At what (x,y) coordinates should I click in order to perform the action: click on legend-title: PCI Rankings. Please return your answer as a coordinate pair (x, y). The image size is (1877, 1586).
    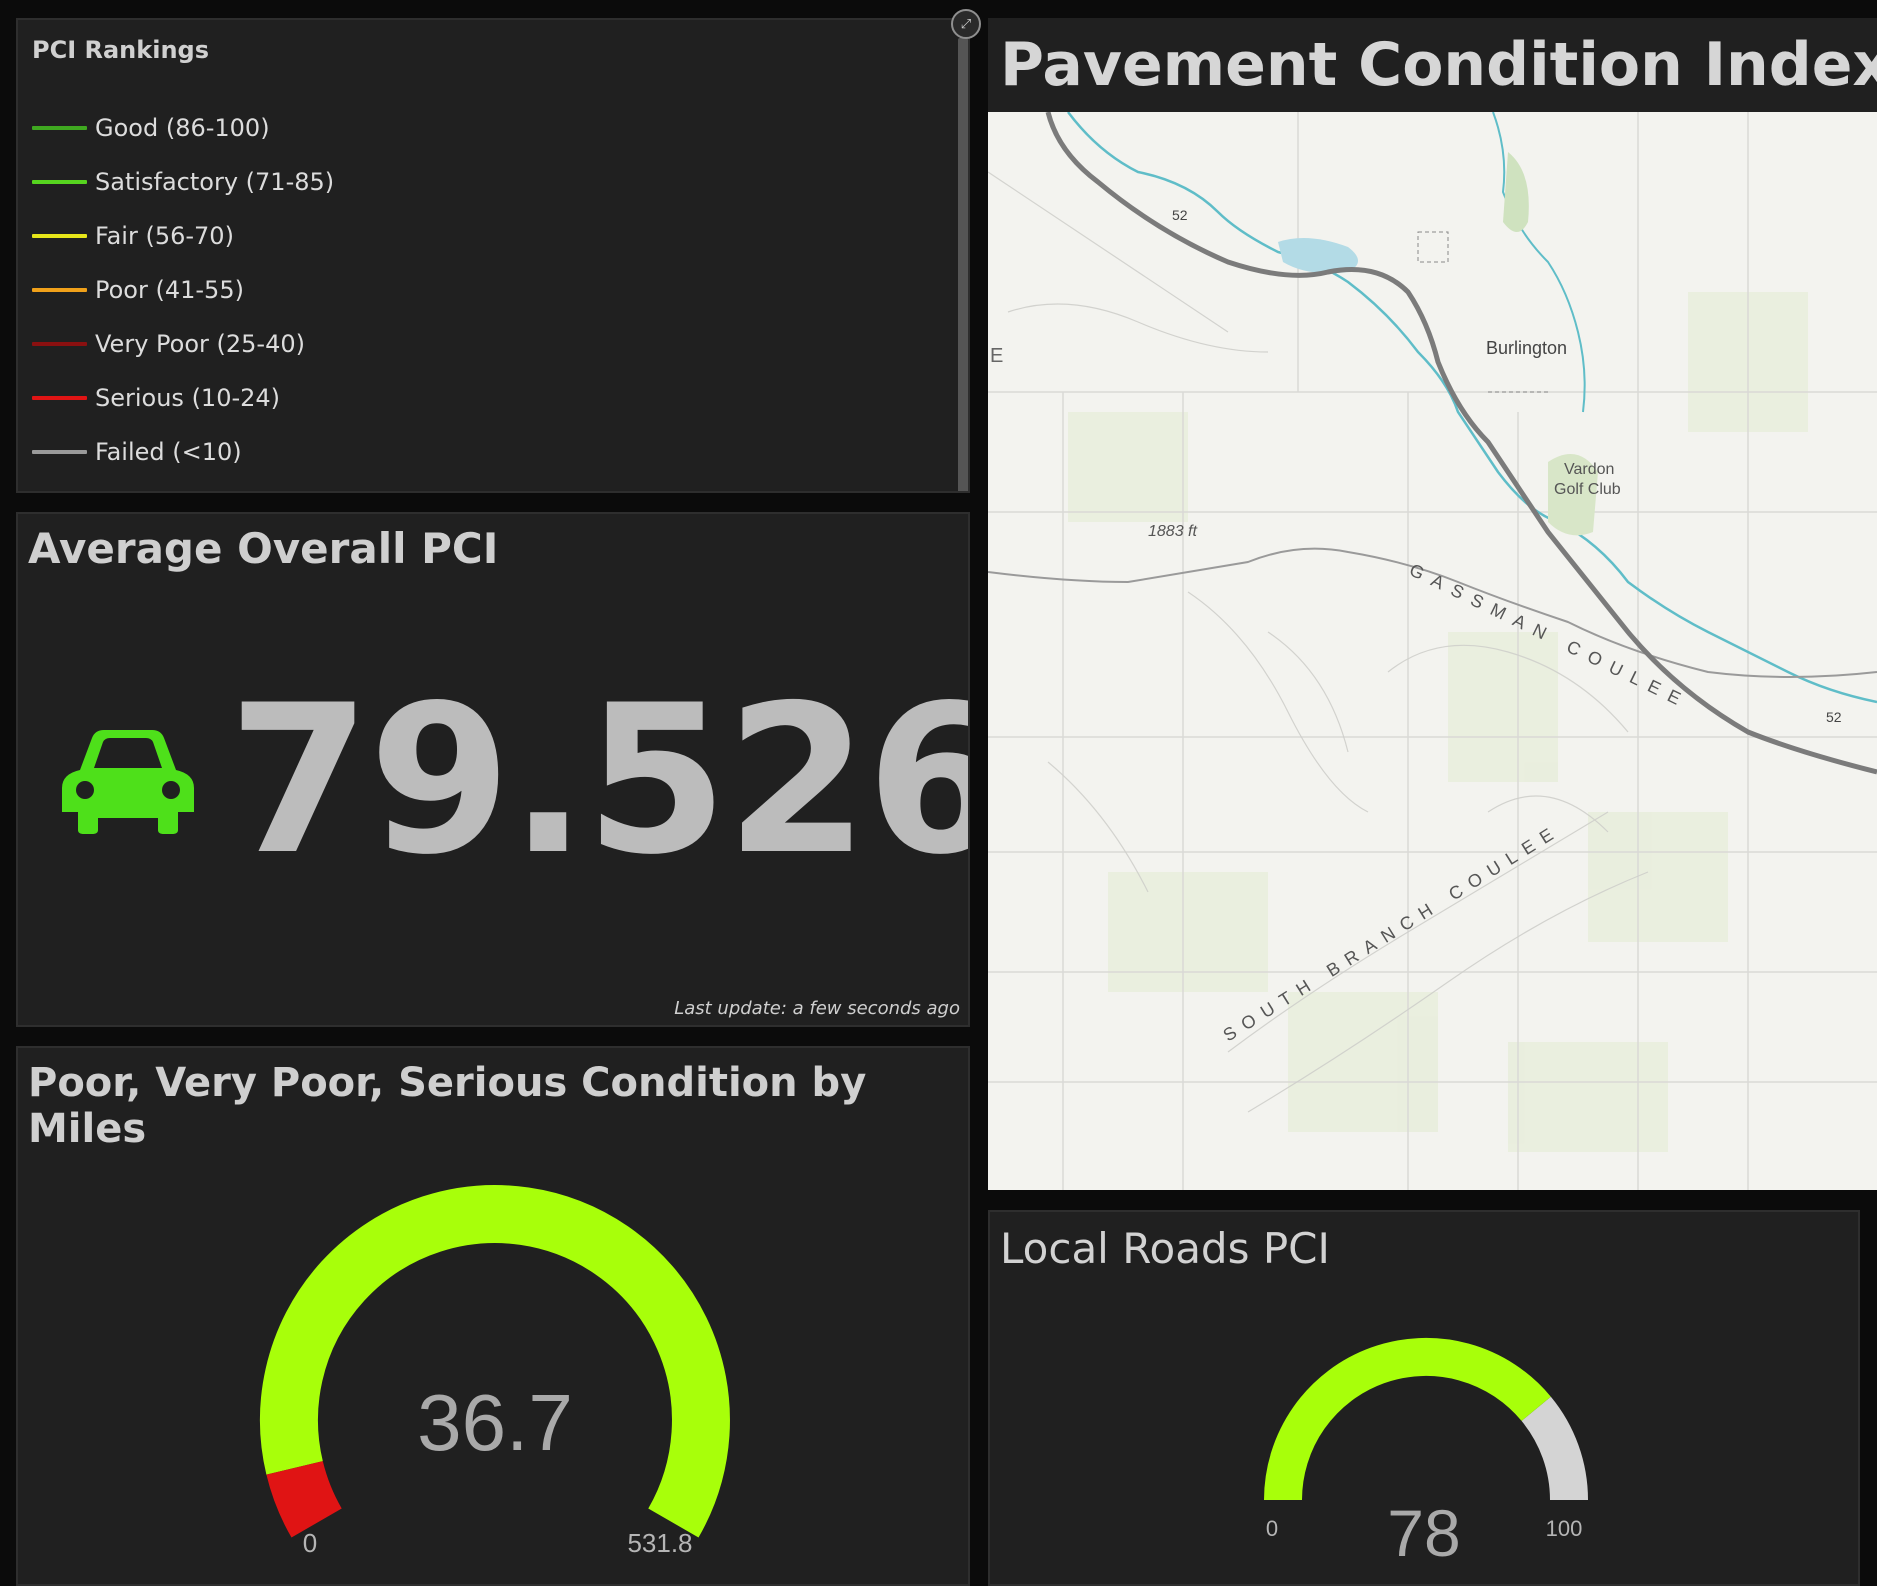
    Looking at the image, I should click on (120, 50).